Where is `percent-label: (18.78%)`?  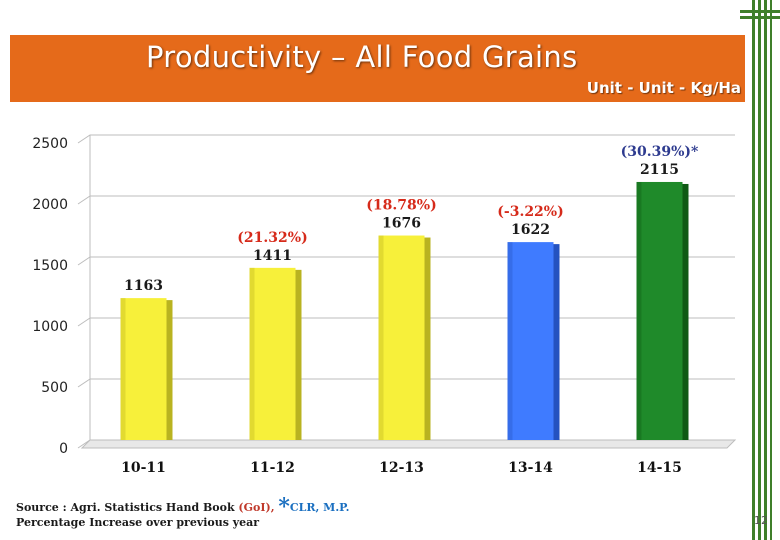
percent-label: (18.78%) is located at coordinates (401, 206).